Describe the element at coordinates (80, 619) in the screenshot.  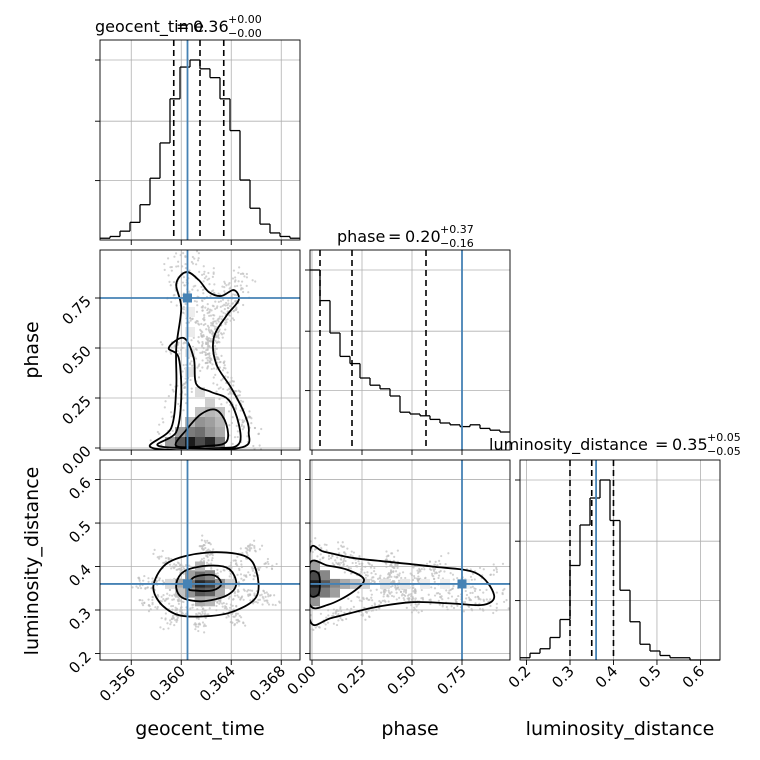
I see `y-tick-label: 0.3` at that location.